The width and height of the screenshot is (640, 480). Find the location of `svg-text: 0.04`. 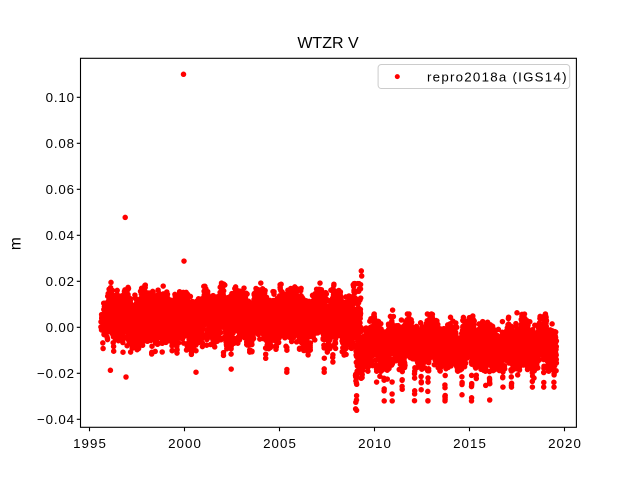

svg-text: 0.04 is located at coordinates (60, 235).